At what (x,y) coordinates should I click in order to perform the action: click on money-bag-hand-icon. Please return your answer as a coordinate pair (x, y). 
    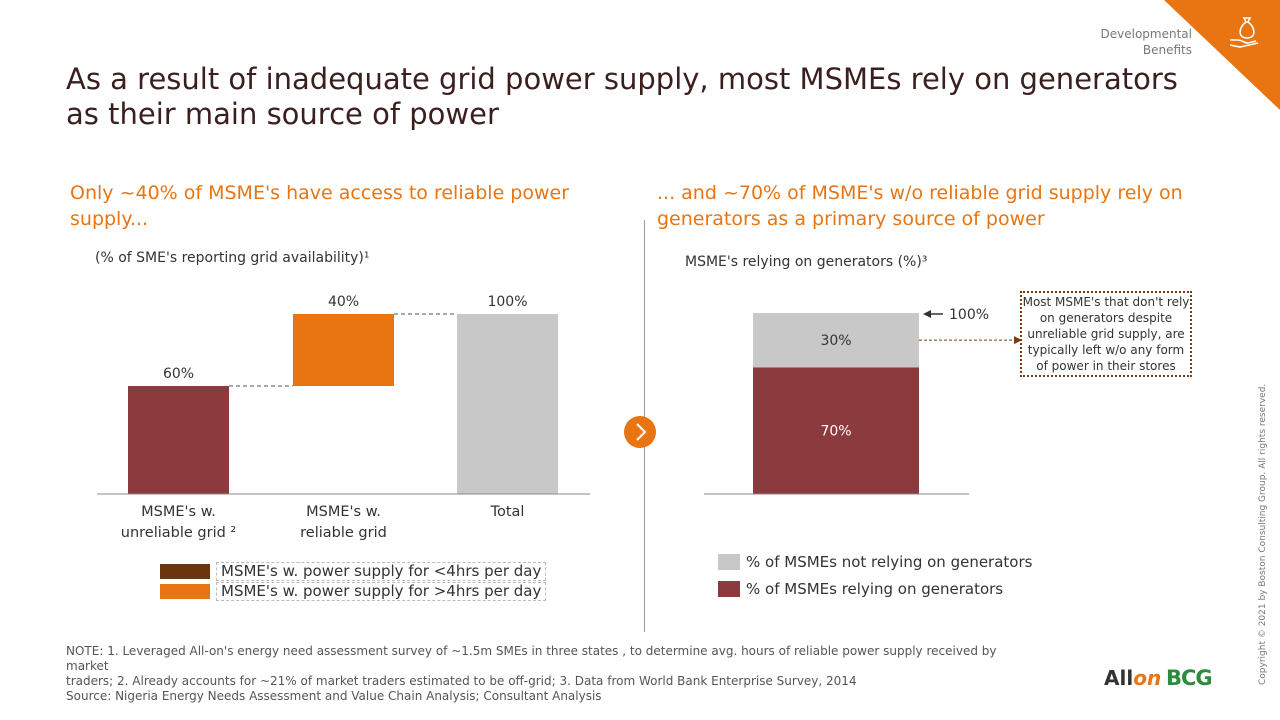
    Looking at the image, I should click on (1244, 32).